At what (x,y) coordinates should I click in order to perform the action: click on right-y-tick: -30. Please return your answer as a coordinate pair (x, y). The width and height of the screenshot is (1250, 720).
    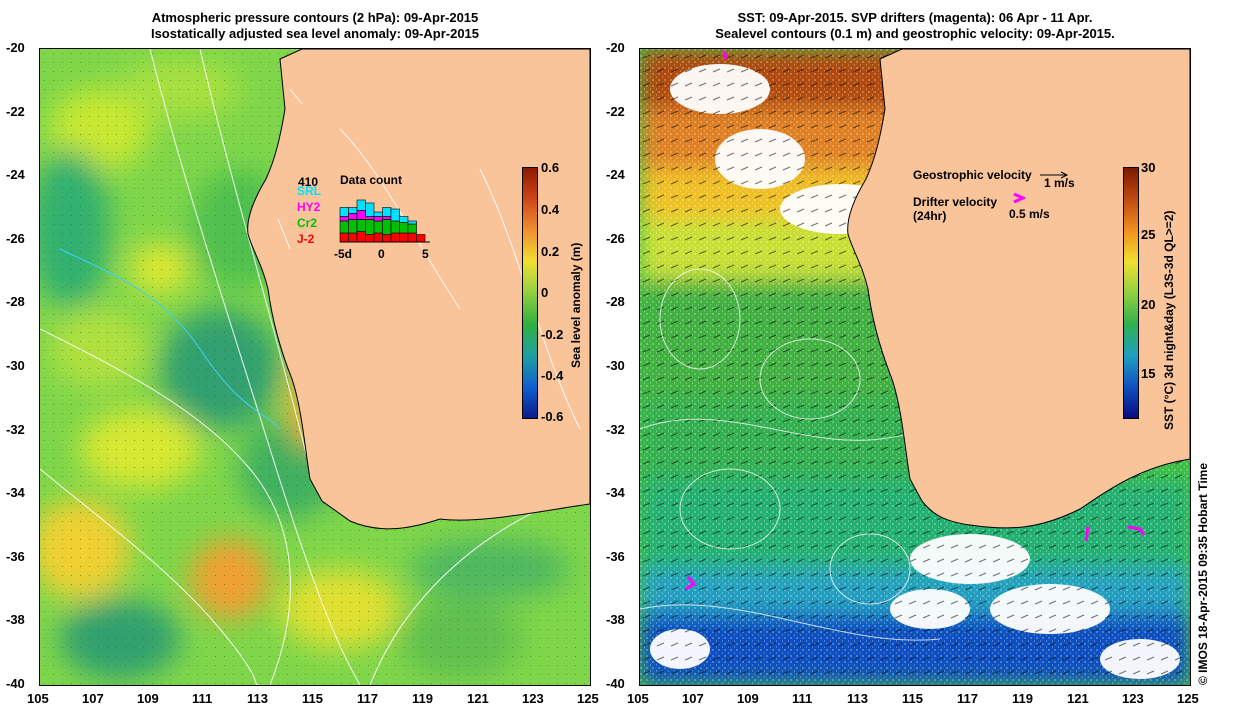
    Looking at the image, I should click on (615, 365).